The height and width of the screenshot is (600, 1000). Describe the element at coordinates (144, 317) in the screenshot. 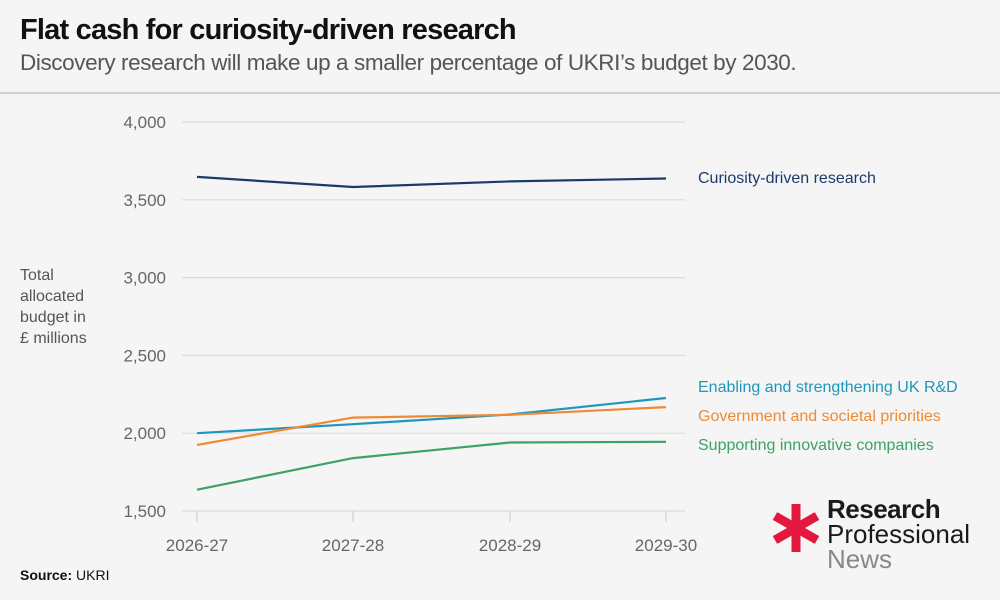

I see `y-axis-ticks: 1,500 2,000 2,500 3,000 3,500 4,000` at that location.